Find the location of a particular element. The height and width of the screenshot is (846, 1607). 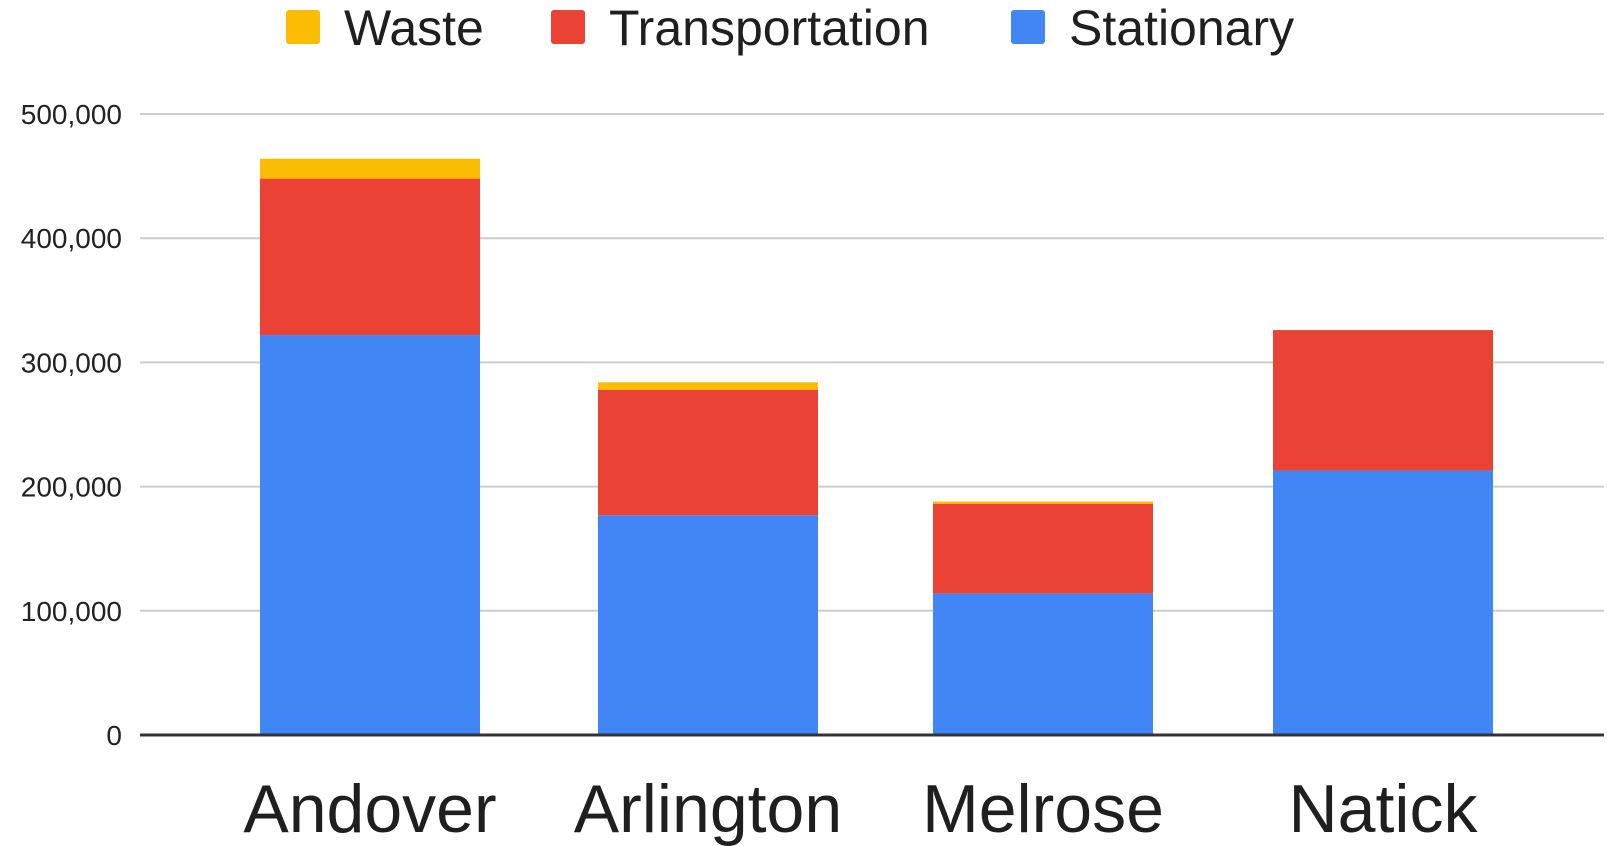

x-category-label: Melrose is located at coordinates (1043, 808).